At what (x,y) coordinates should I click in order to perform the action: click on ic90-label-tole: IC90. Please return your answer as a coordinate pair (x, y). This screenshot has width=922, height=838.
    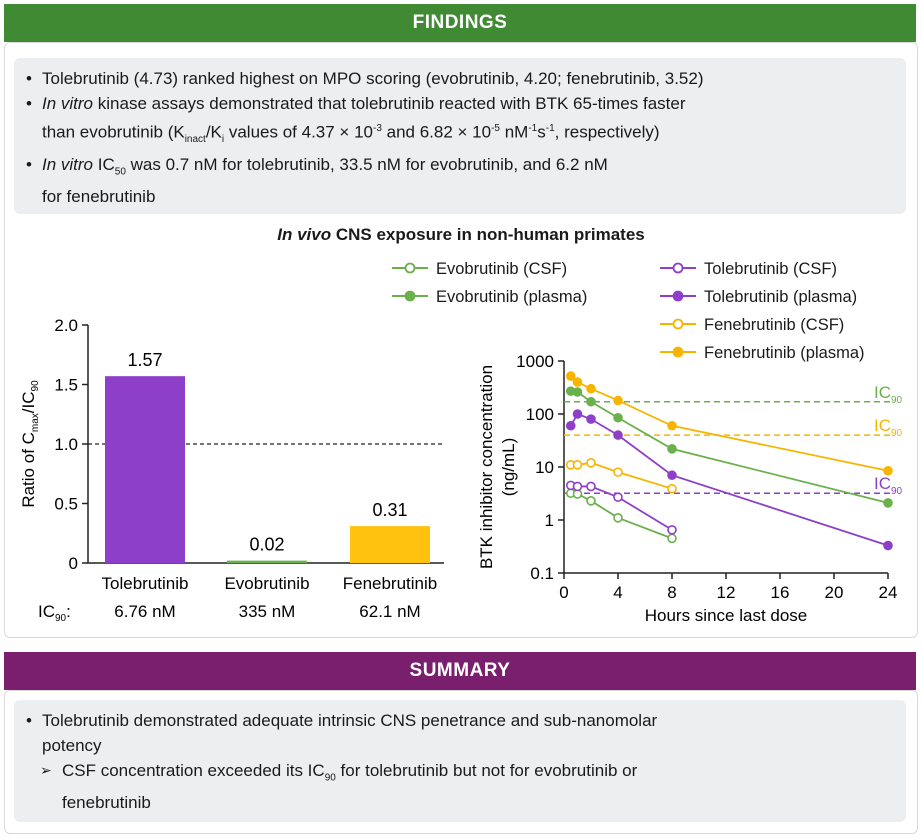
    Looking at the image, I should click on (888, 485).